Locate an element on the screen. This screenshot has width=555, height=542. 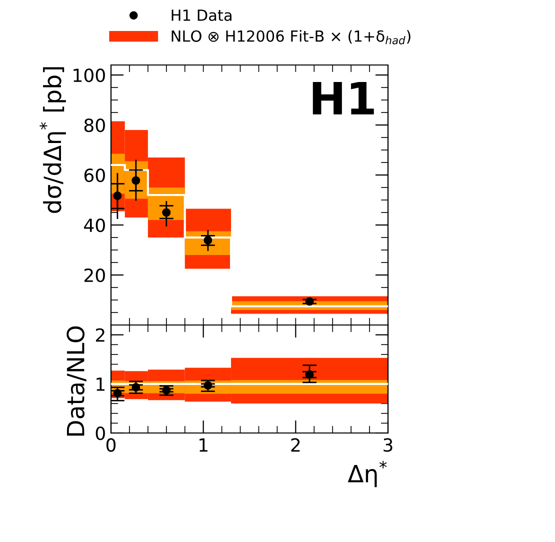
y-tick-label: 20 is located at coordinates (94, 275).